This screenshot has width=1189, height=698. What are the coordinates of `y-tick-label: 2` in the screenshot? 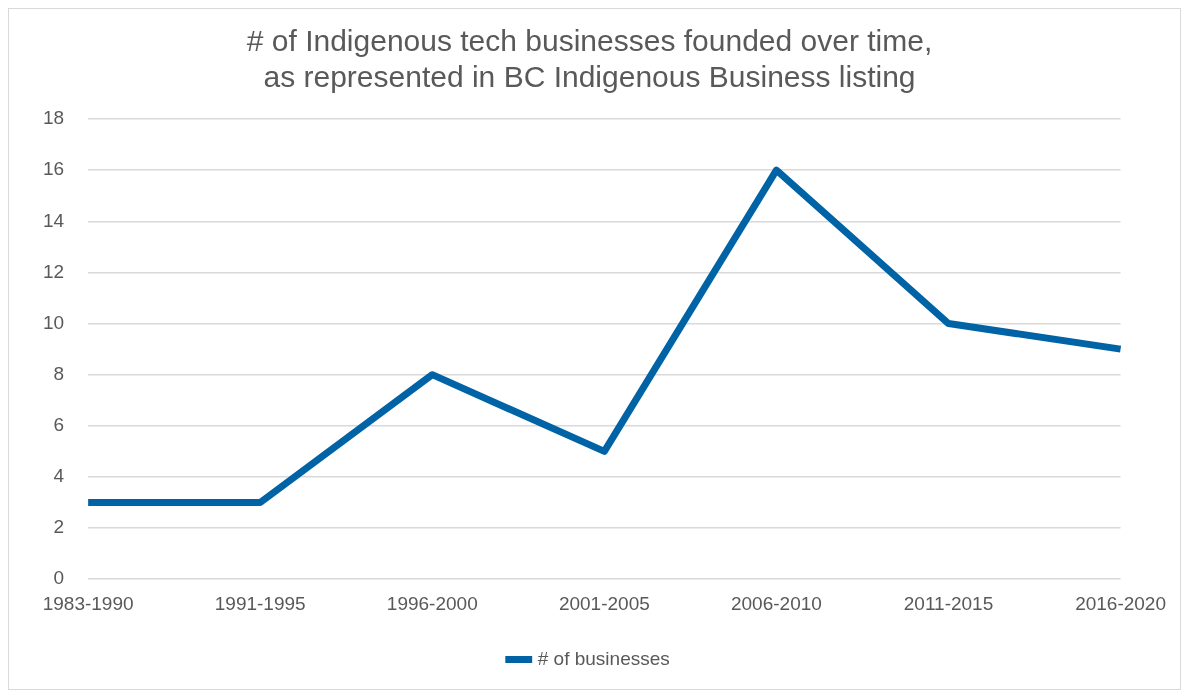 It's located at (59, 527).